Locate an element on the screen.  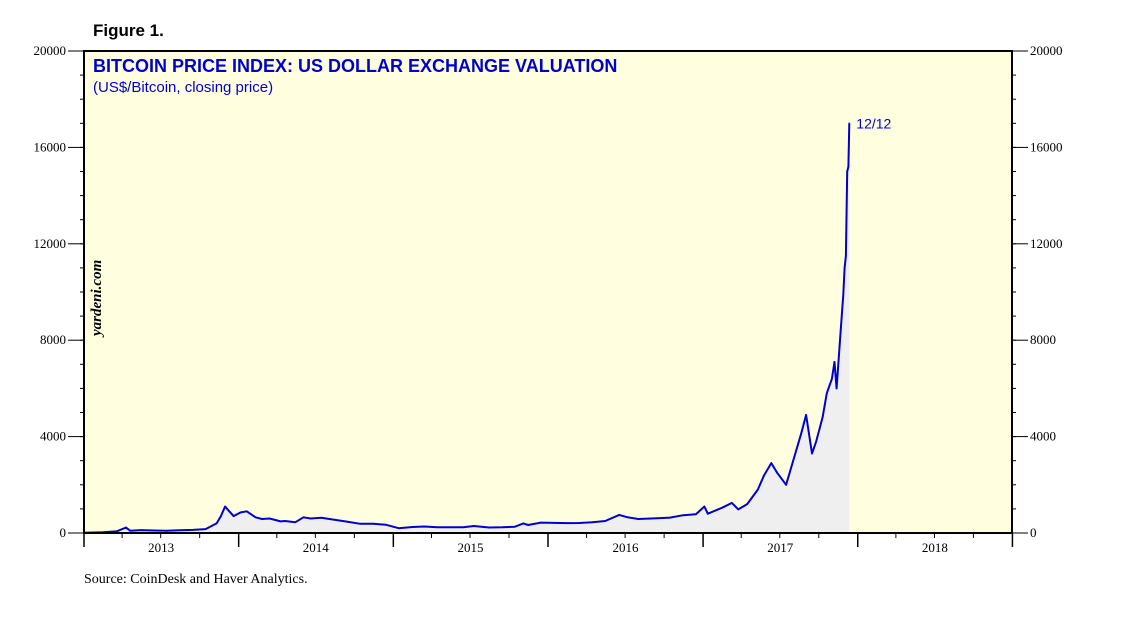
x-tick-label-2016: 2016 is located at coordinates (626, 547).